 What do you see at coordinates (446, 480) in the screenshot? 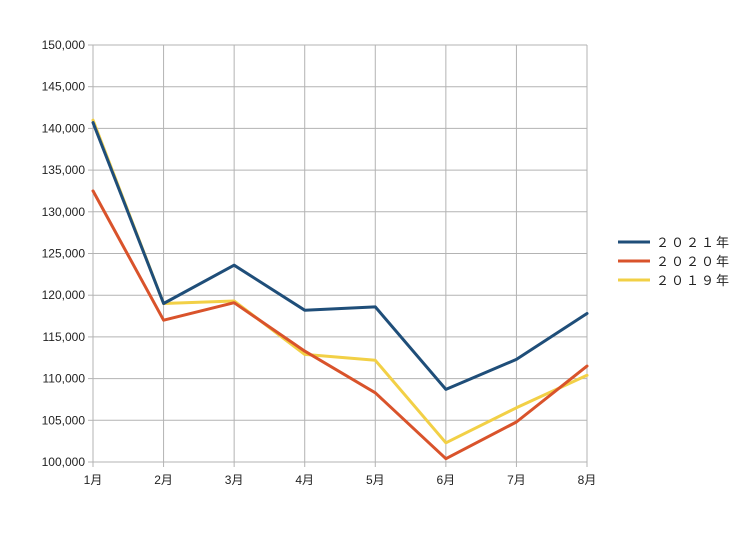
I see `x-tick-label: 6月` at bounding box center [446, 480].